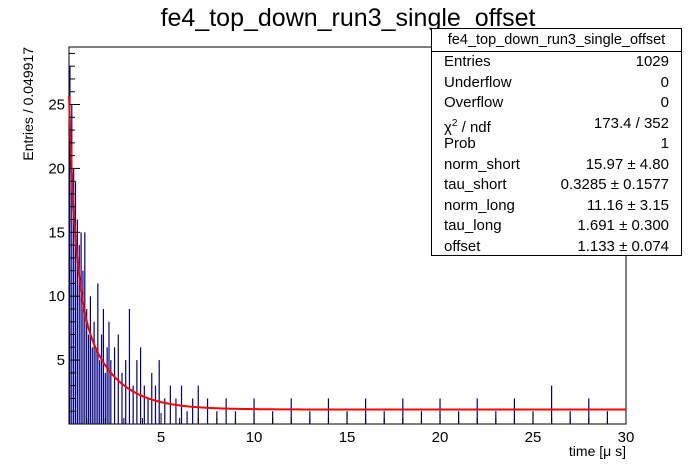  What do you see at coordinates (61, 360) in the screenshot?
I see `y-tick-label: 5` at bounding box center [61, 360].